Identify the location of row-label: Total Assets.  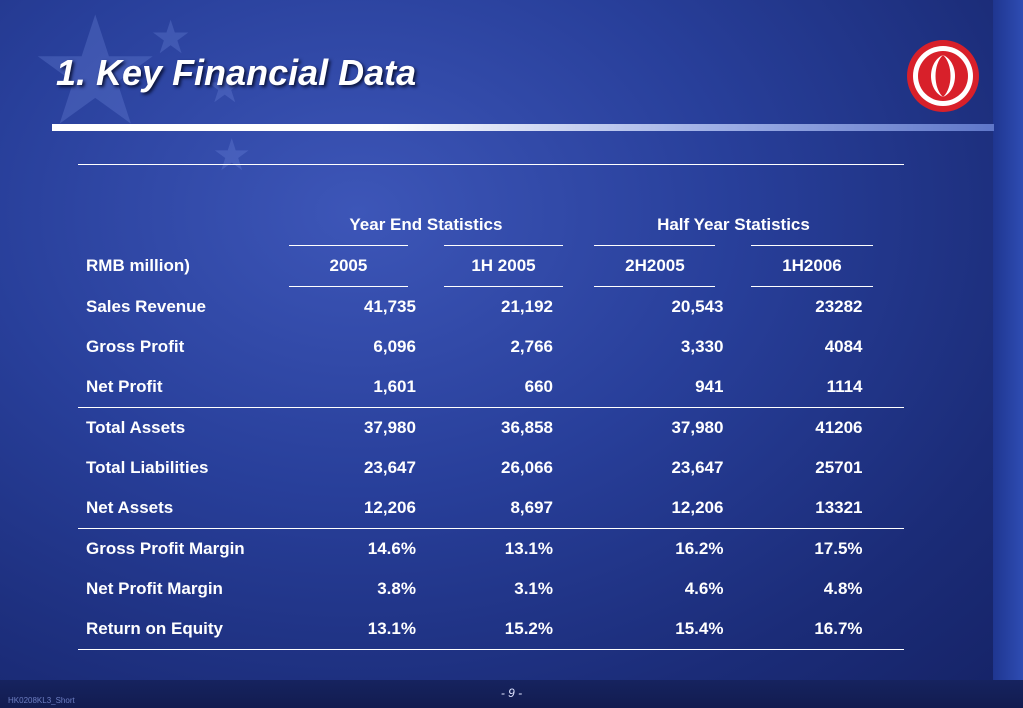
(168, 427).